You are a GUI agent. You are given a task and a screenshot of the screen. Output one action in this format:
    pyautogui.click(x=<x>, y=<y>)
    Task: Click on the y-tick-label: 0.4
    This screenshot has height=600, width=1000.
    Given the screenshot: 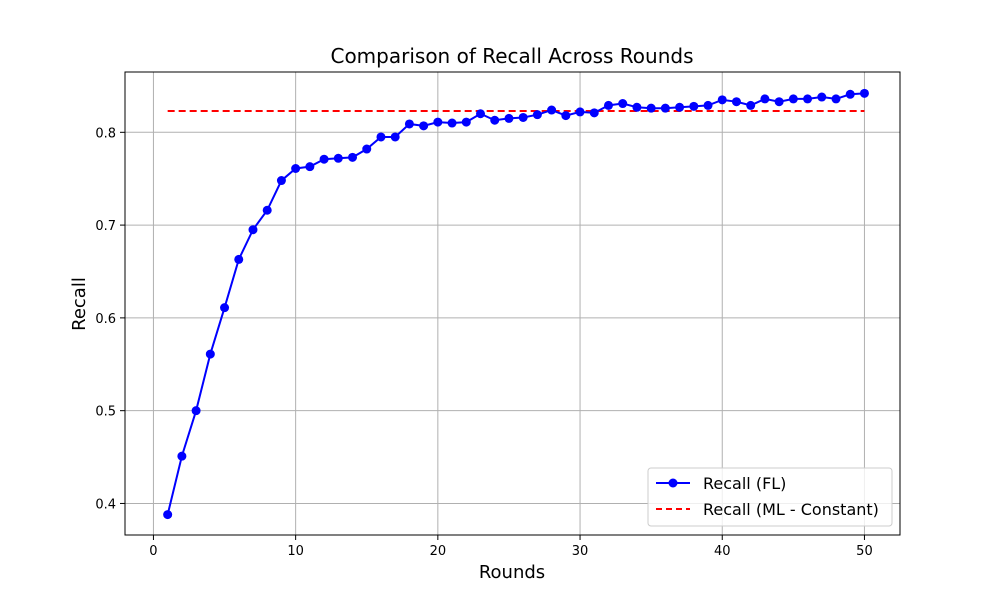 What is the action you would take?
    pyautogui.click(x=105, y=504)
    